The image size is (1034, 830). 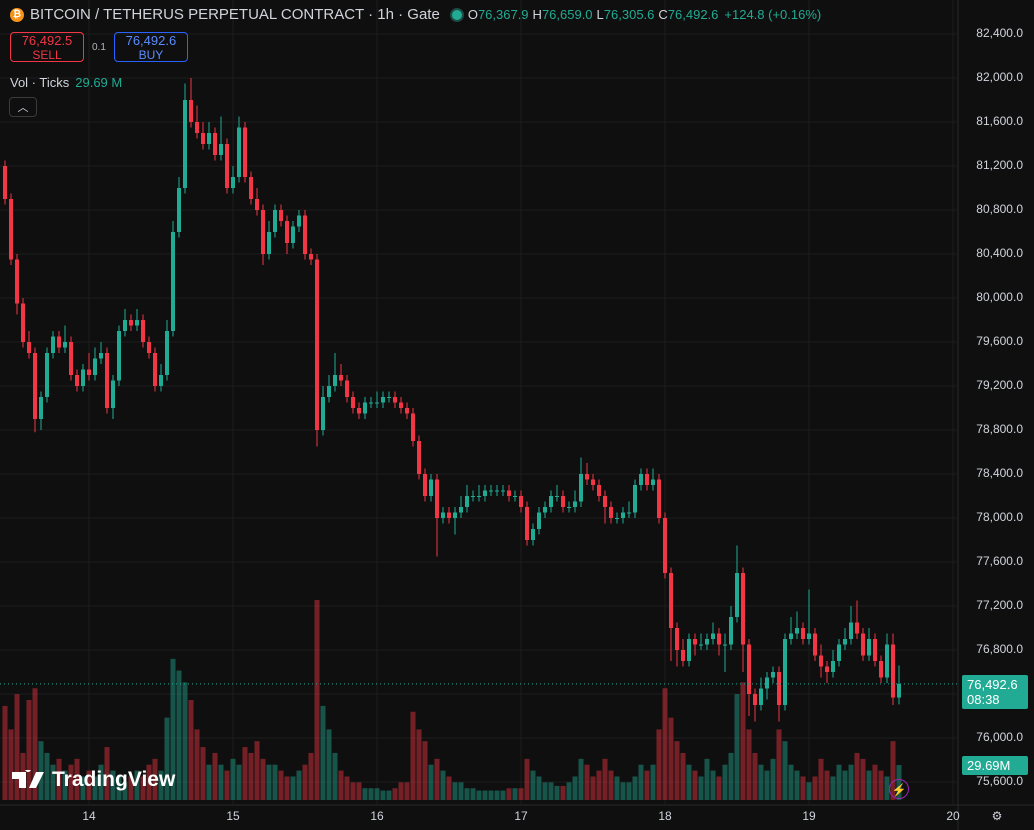 What do you see at coordinates (47, 47) in the screenshot?
I see `sell-button: 76,492.5 SELL` at bounding box center [47, 47].